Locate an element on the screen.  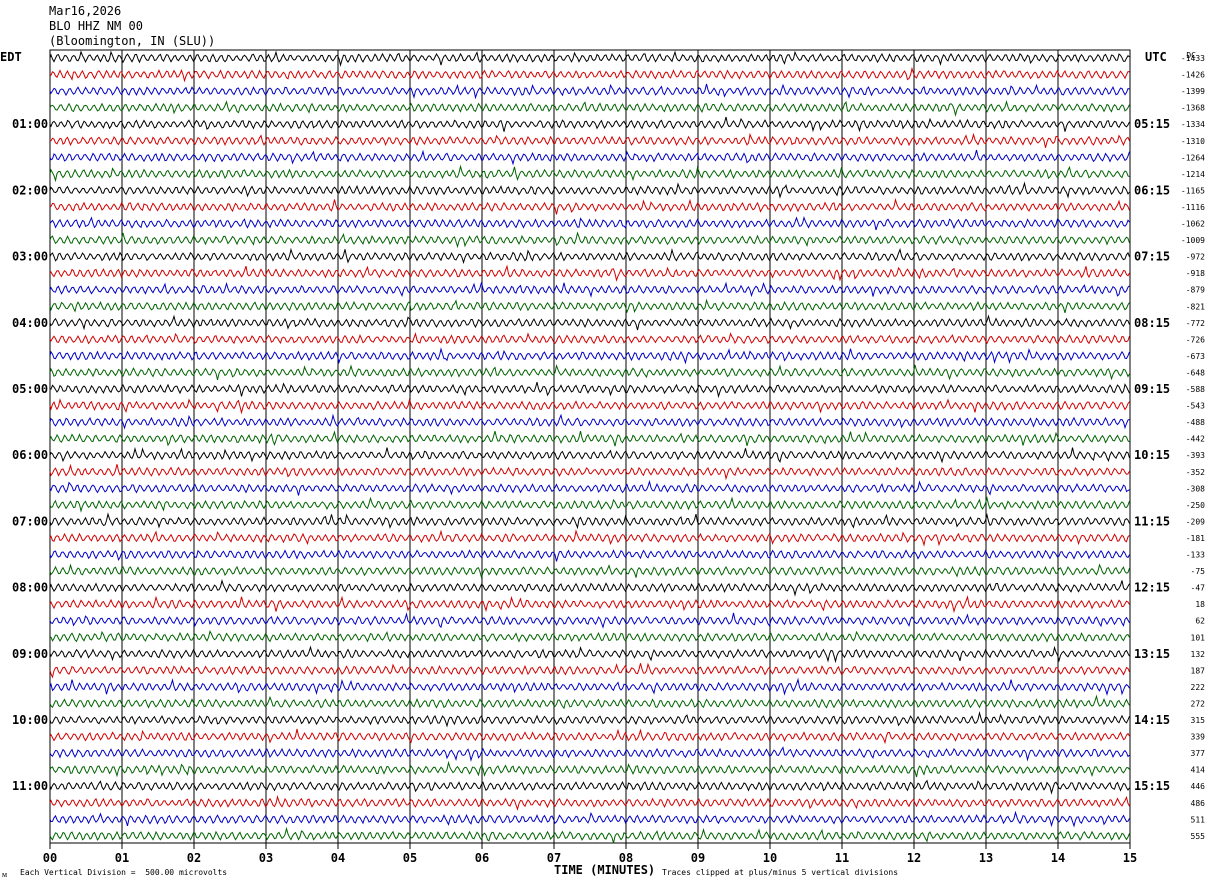
dc-offset-label: -250 is located at coordinates (1195, 505).